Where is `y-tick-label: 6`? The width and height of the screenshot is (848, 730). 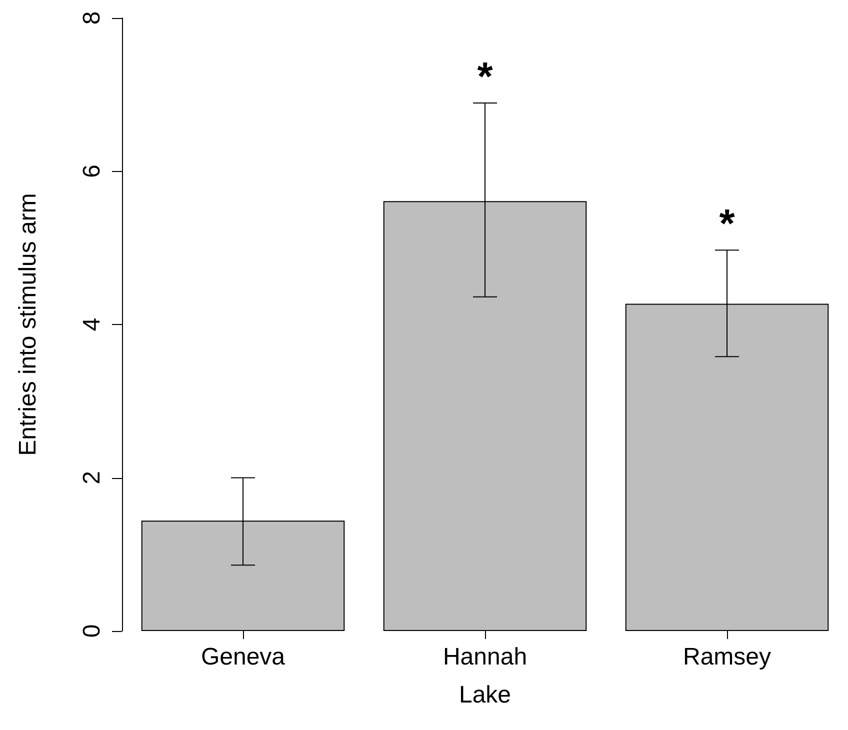
y-tick-label: 6 is located at coordinates (92, 171).